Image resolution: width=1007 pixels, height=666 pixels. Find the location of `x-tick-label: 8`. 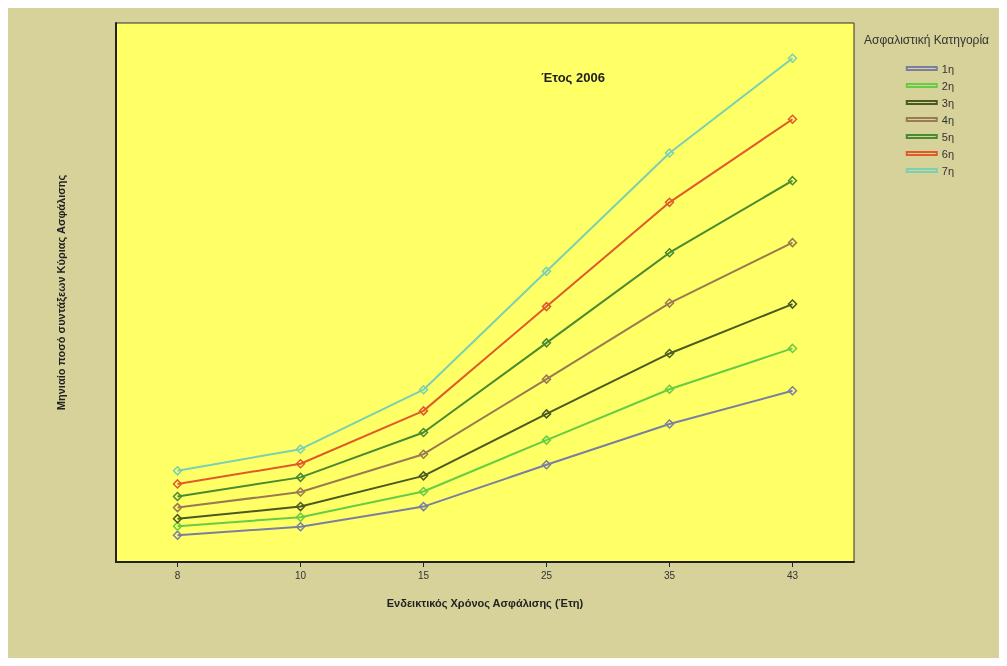

x-tick-label: 8 is located at coordinates (177, 575).